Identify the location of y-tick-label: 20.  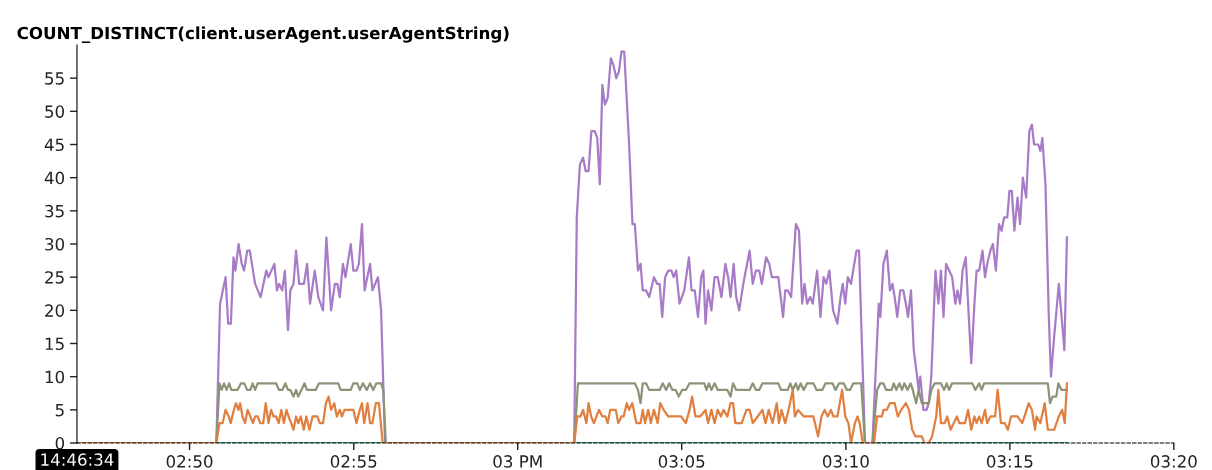
(55, 310).